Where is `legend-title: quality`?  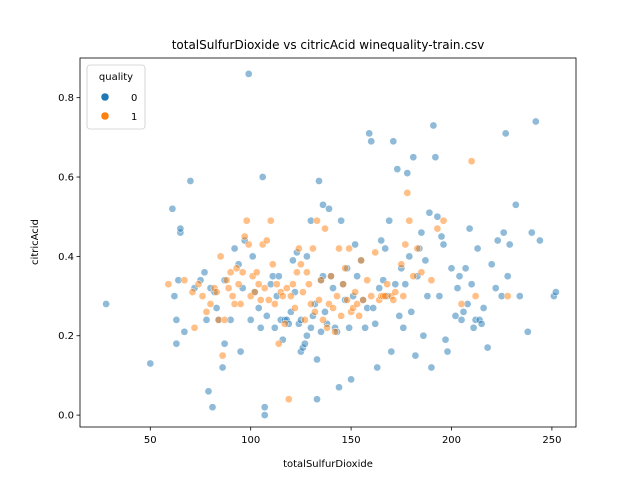 legend-title: quality is located at coordinates (116, 77).